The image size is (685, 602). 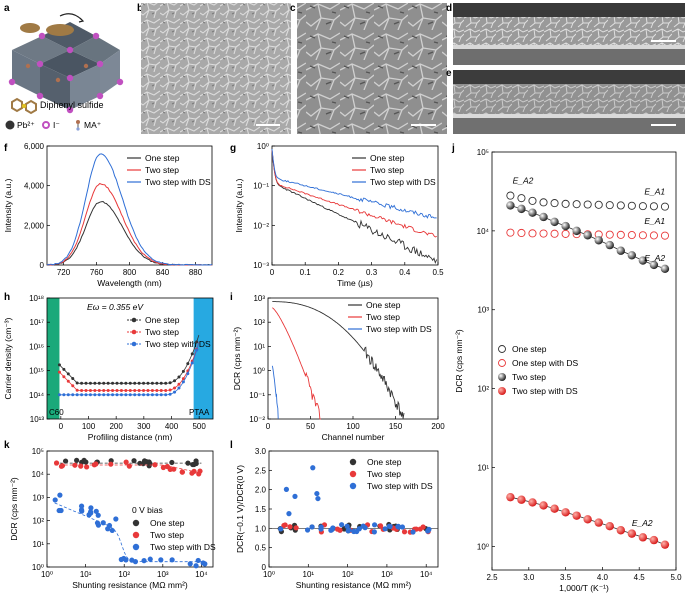 I want to click on panel-label-d: d, so click(x=449, y=8).